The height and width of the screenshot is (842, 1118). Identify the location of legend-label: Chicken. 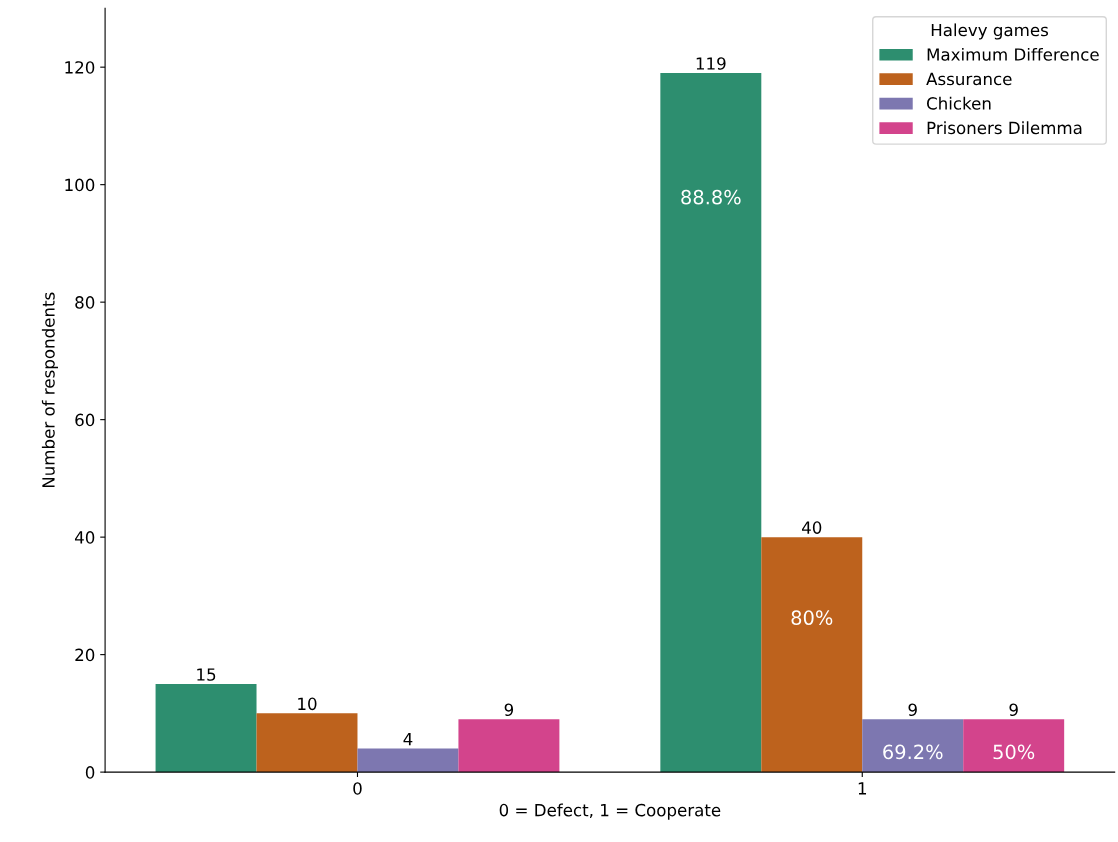
(959, 103).